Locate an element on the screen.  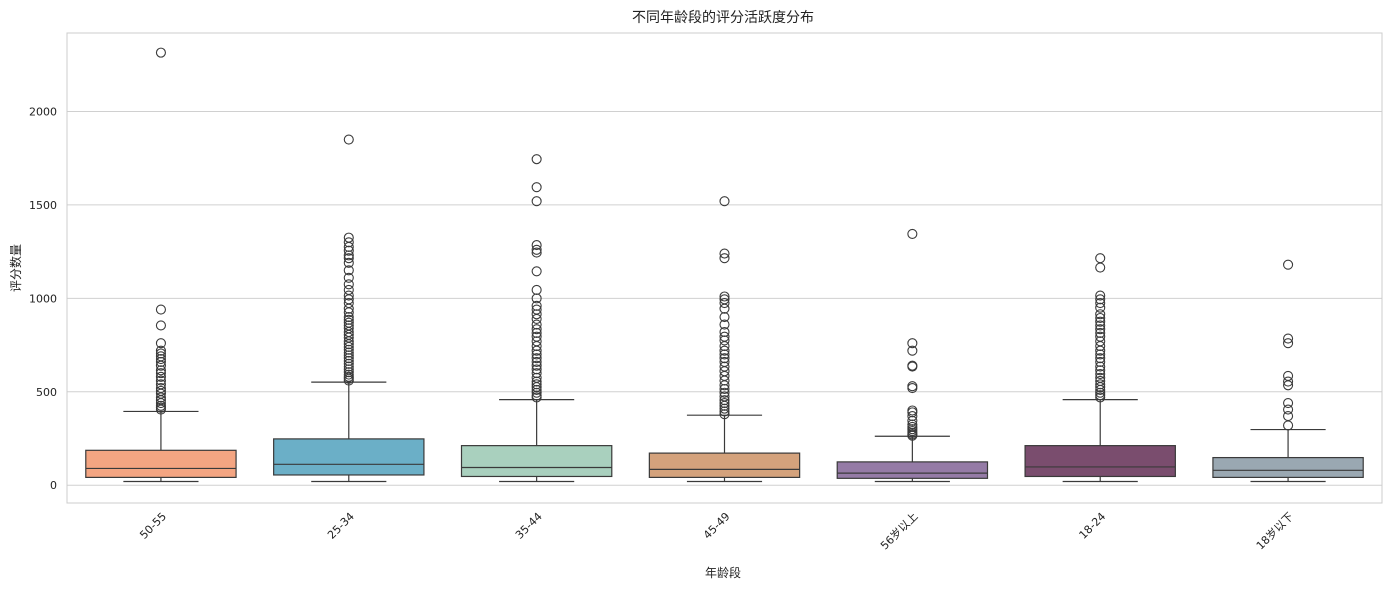
x-tick-label: 50-55 is located at coordinates (153, 526).